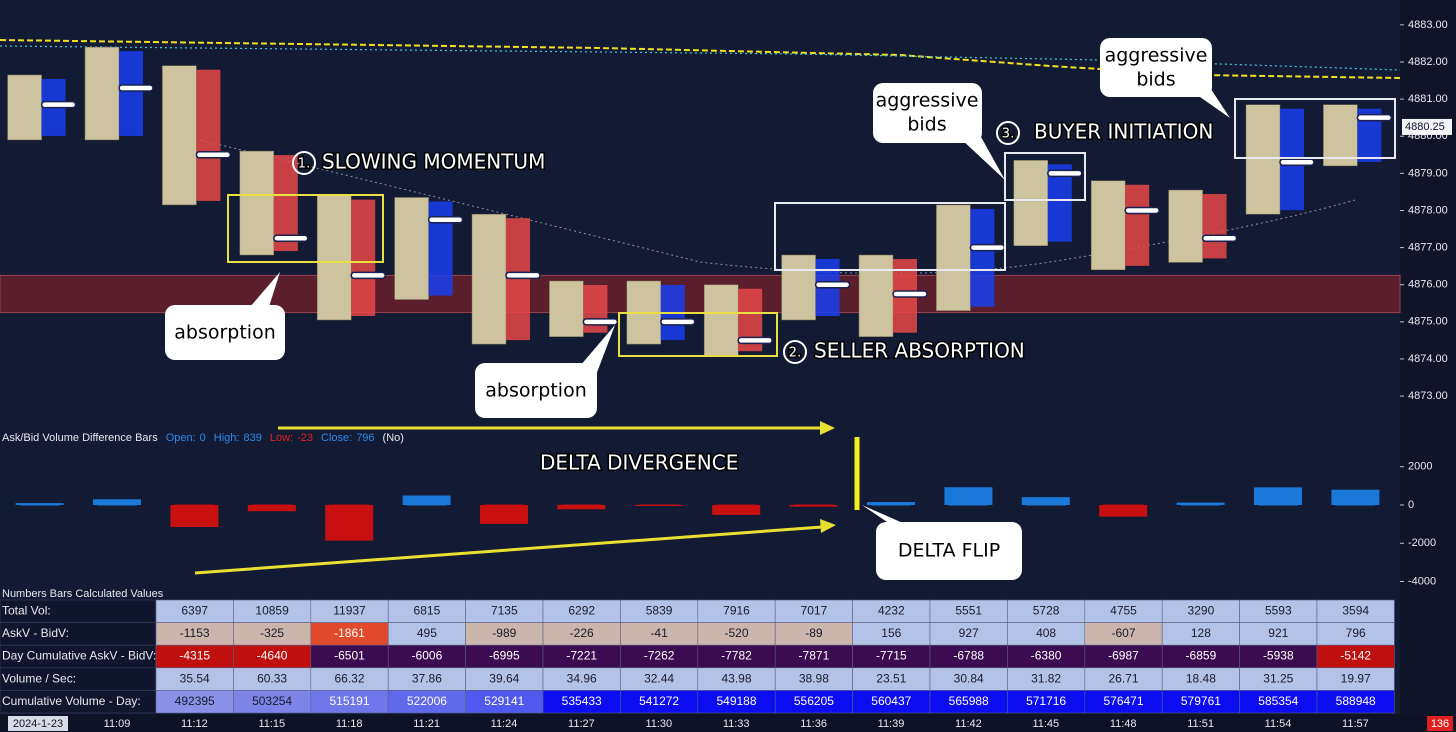 The width and height of the screenshot is (1456, 732). I want to click on cell-value: -6380, so click(1046, 656).